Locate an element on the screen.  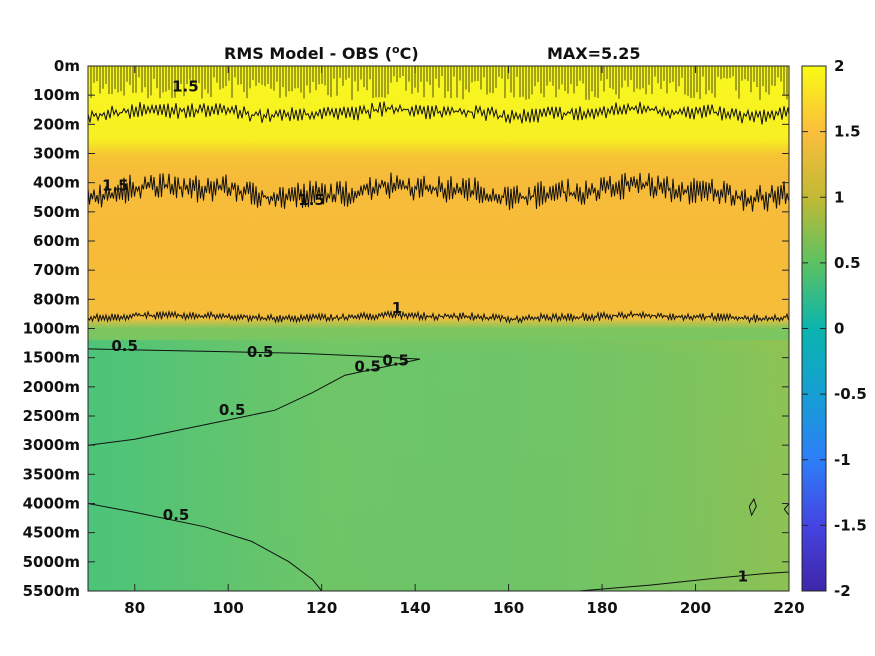
y-tick-label: 300m is located at coordinates (56, 154).